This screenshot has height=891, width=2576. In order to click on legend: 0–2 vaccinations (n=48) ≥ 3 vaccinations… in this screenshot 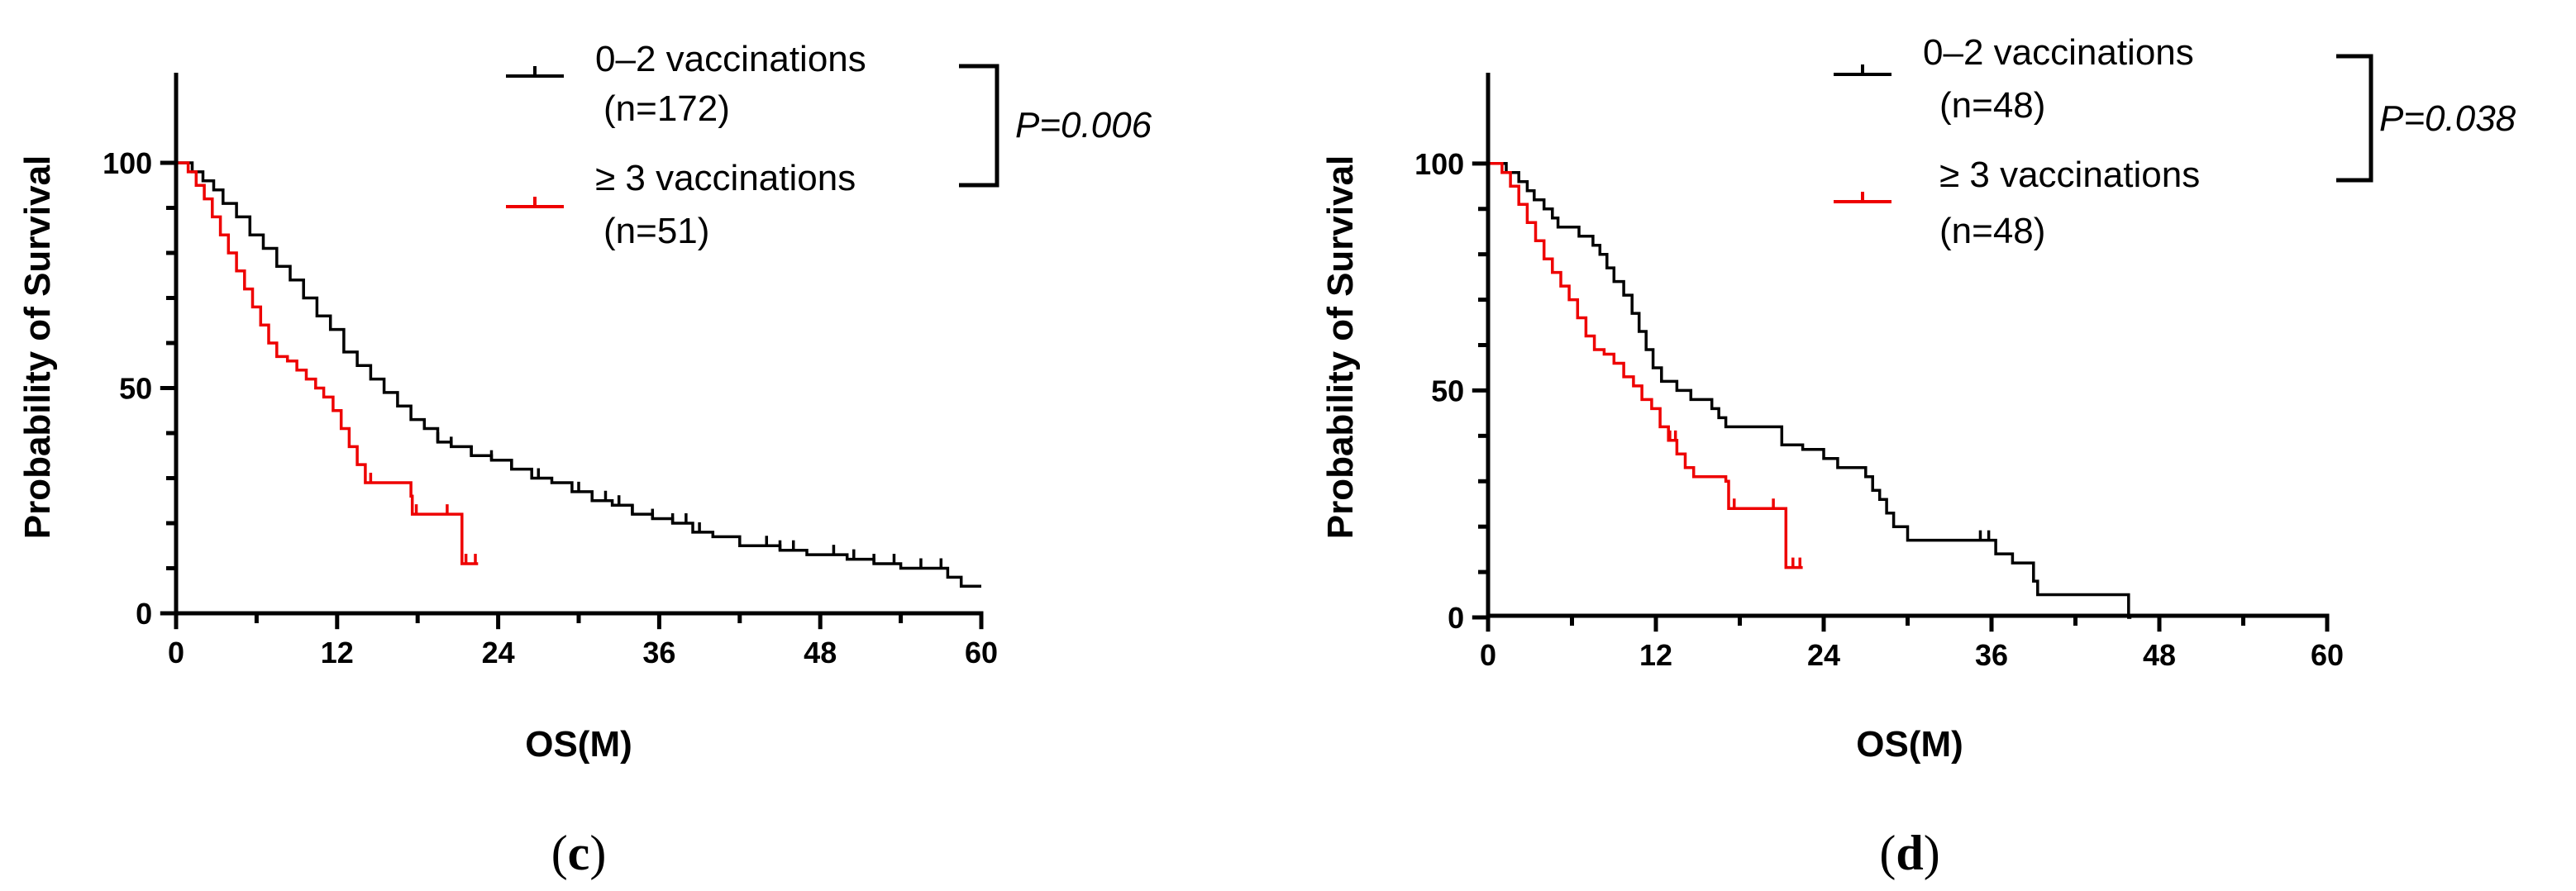, I will do `click(2175, 142)`.